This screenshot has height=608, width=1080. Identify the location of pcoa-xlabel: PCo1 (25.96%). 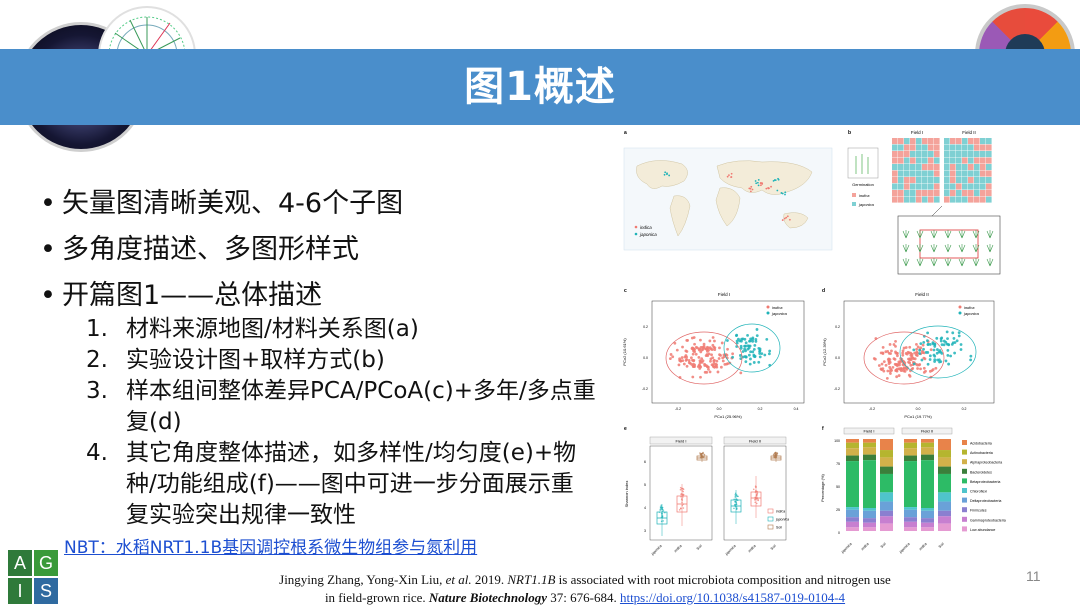
(728, 416).